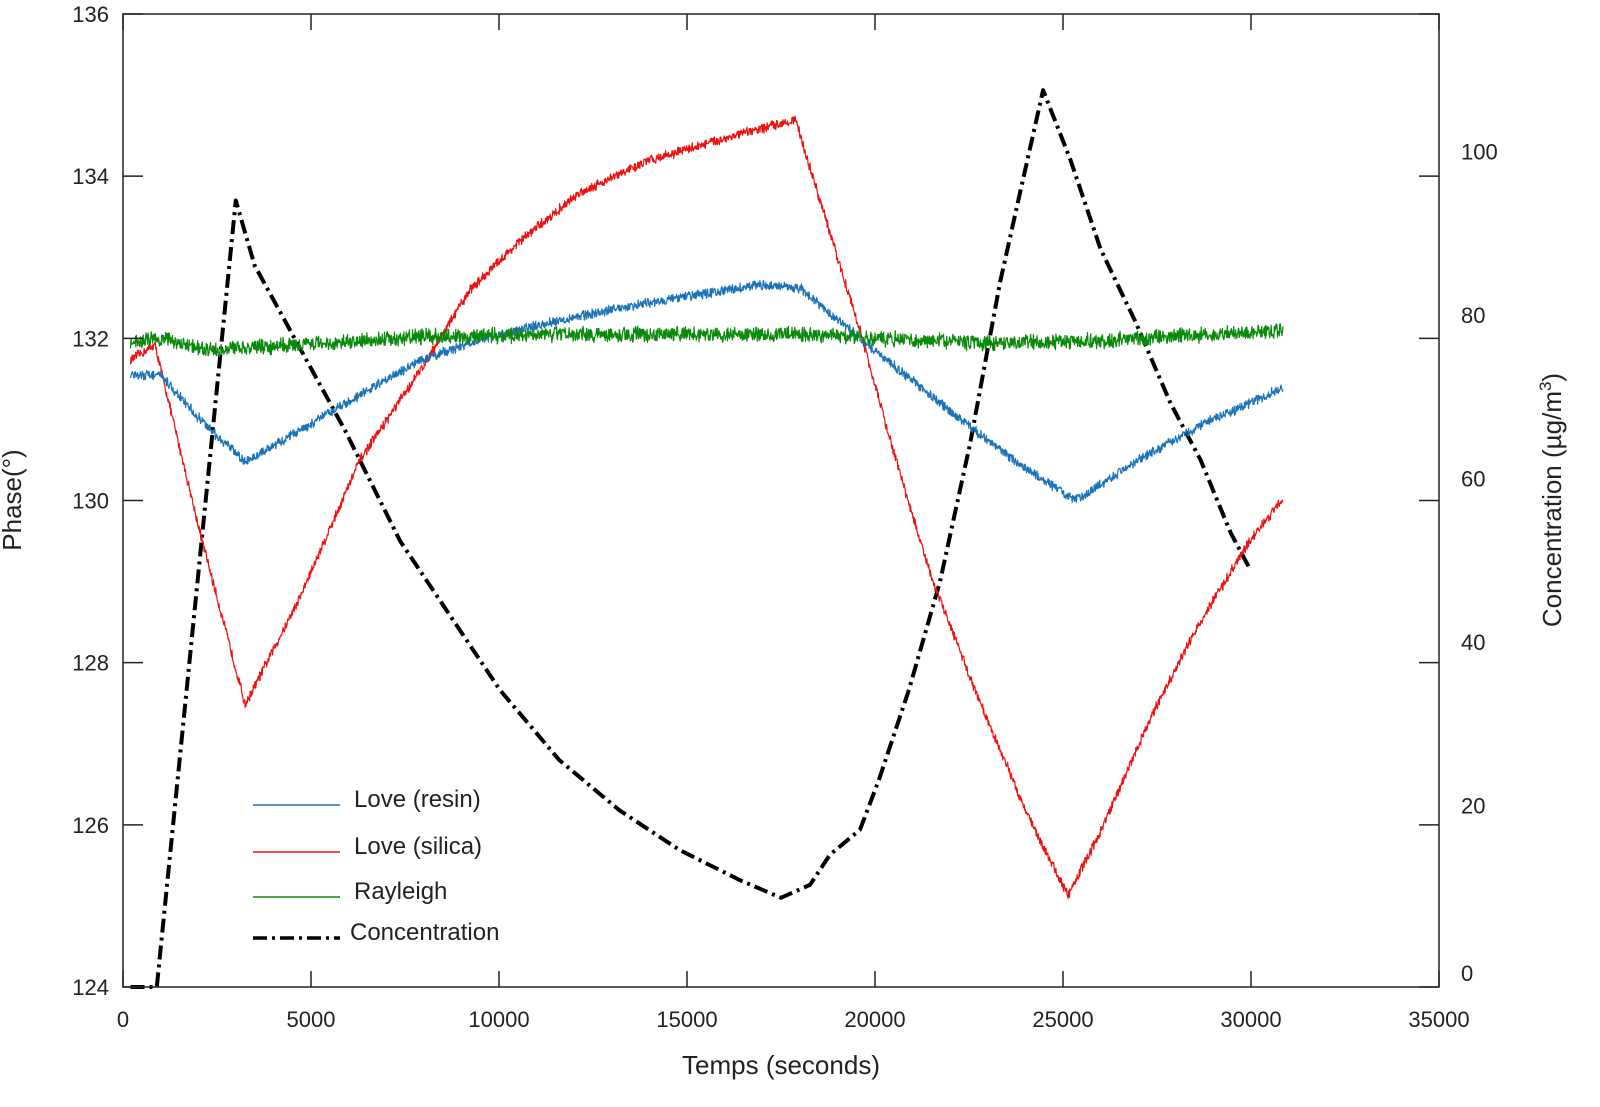 The width and height of the screenshot is (1600, 1107). What do you see at coordinates (1479, 0) in the screenshot?
I see `y2-tick-label: 120` at bounding box center [1479, 0].